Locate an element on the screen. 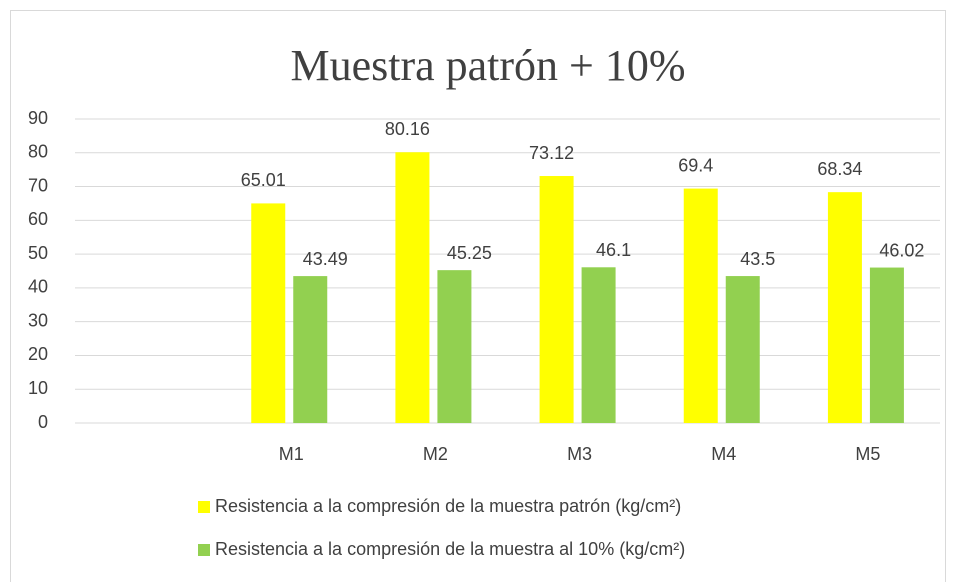  x-tick-label: M2 is located at coordinates (435, 454).